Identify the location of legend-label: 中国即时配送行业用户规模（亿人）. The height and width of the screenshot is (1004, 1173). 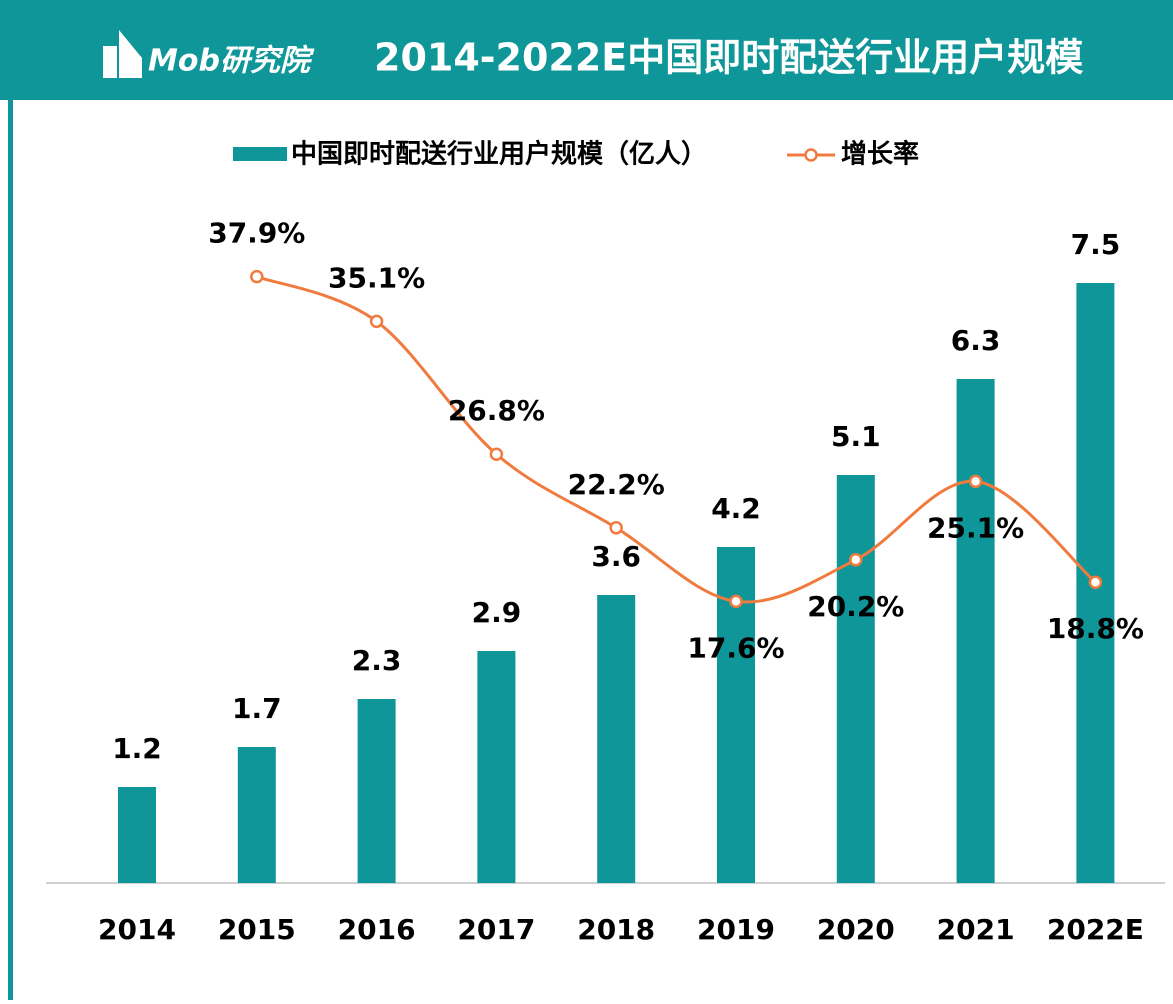
(499, 154).